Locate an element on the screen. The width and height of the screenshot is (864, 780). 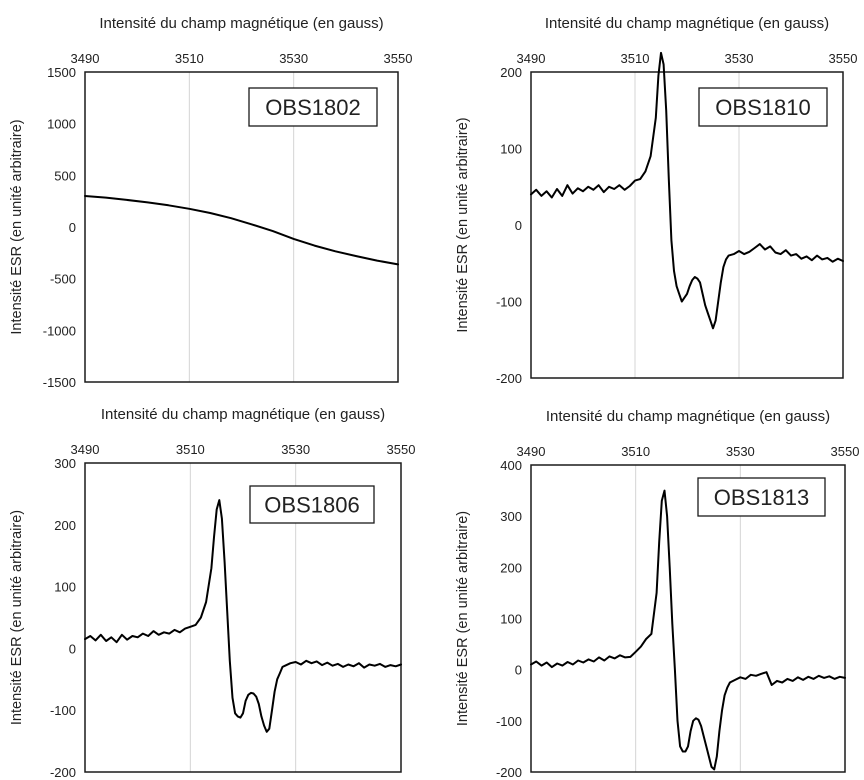
sample-label: OBS1813 is located at coordinates (761, 497).